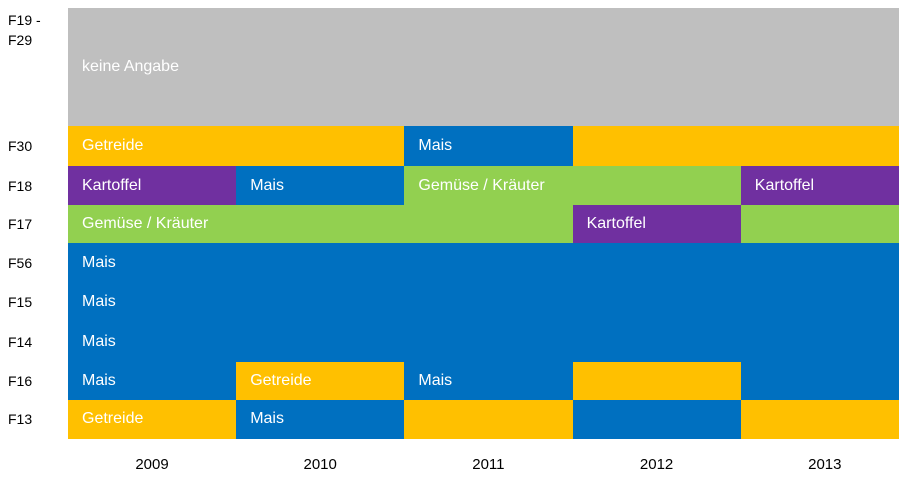 Image resolution: width=899 pixels, height=479 pixels. I want to click on row-label: F15, so click(20, 301).